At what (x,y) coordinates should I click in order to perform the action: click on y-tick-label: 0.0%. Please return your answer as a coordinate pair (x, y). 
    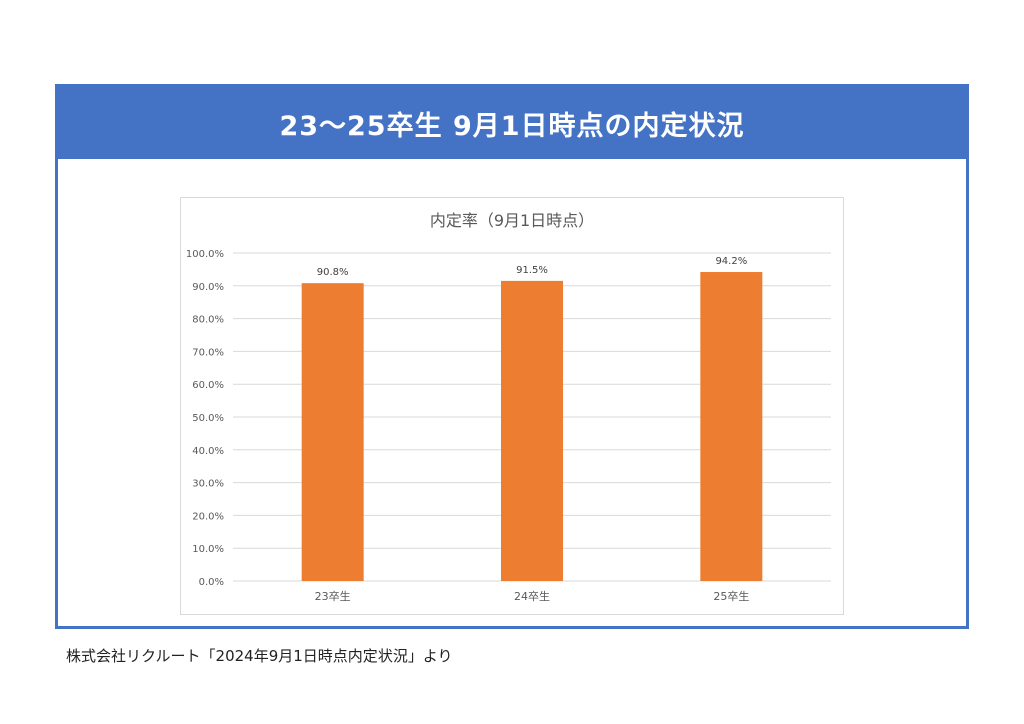
    Looking at the image, I should click on (211, 582).